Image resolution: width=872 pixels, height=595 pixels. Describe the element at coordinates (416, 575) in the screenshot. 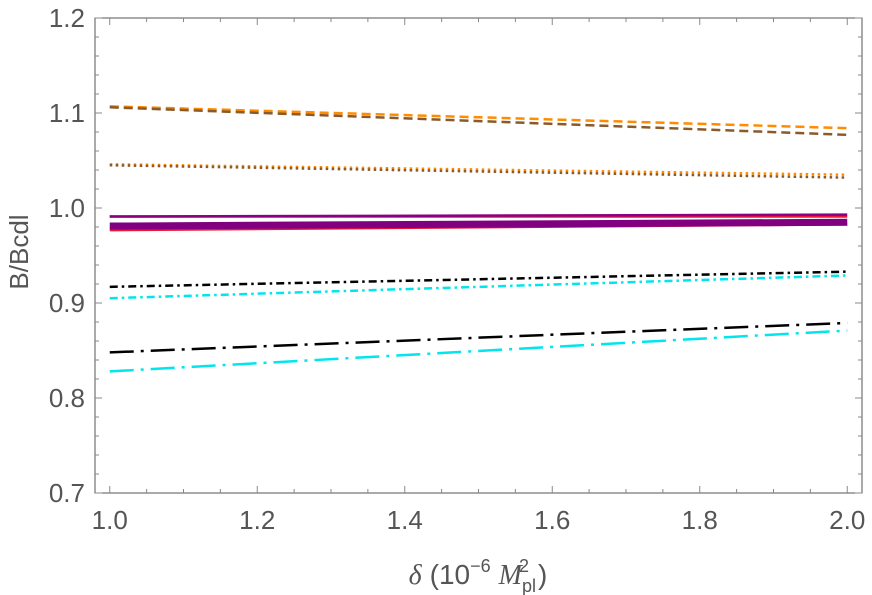

I see `x-label-symbol: δ` at that location.